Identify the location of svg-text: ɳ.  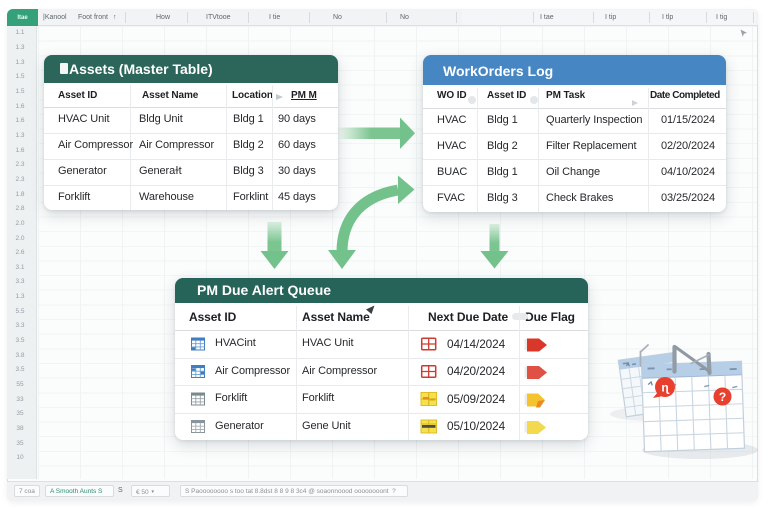
(665, 388).